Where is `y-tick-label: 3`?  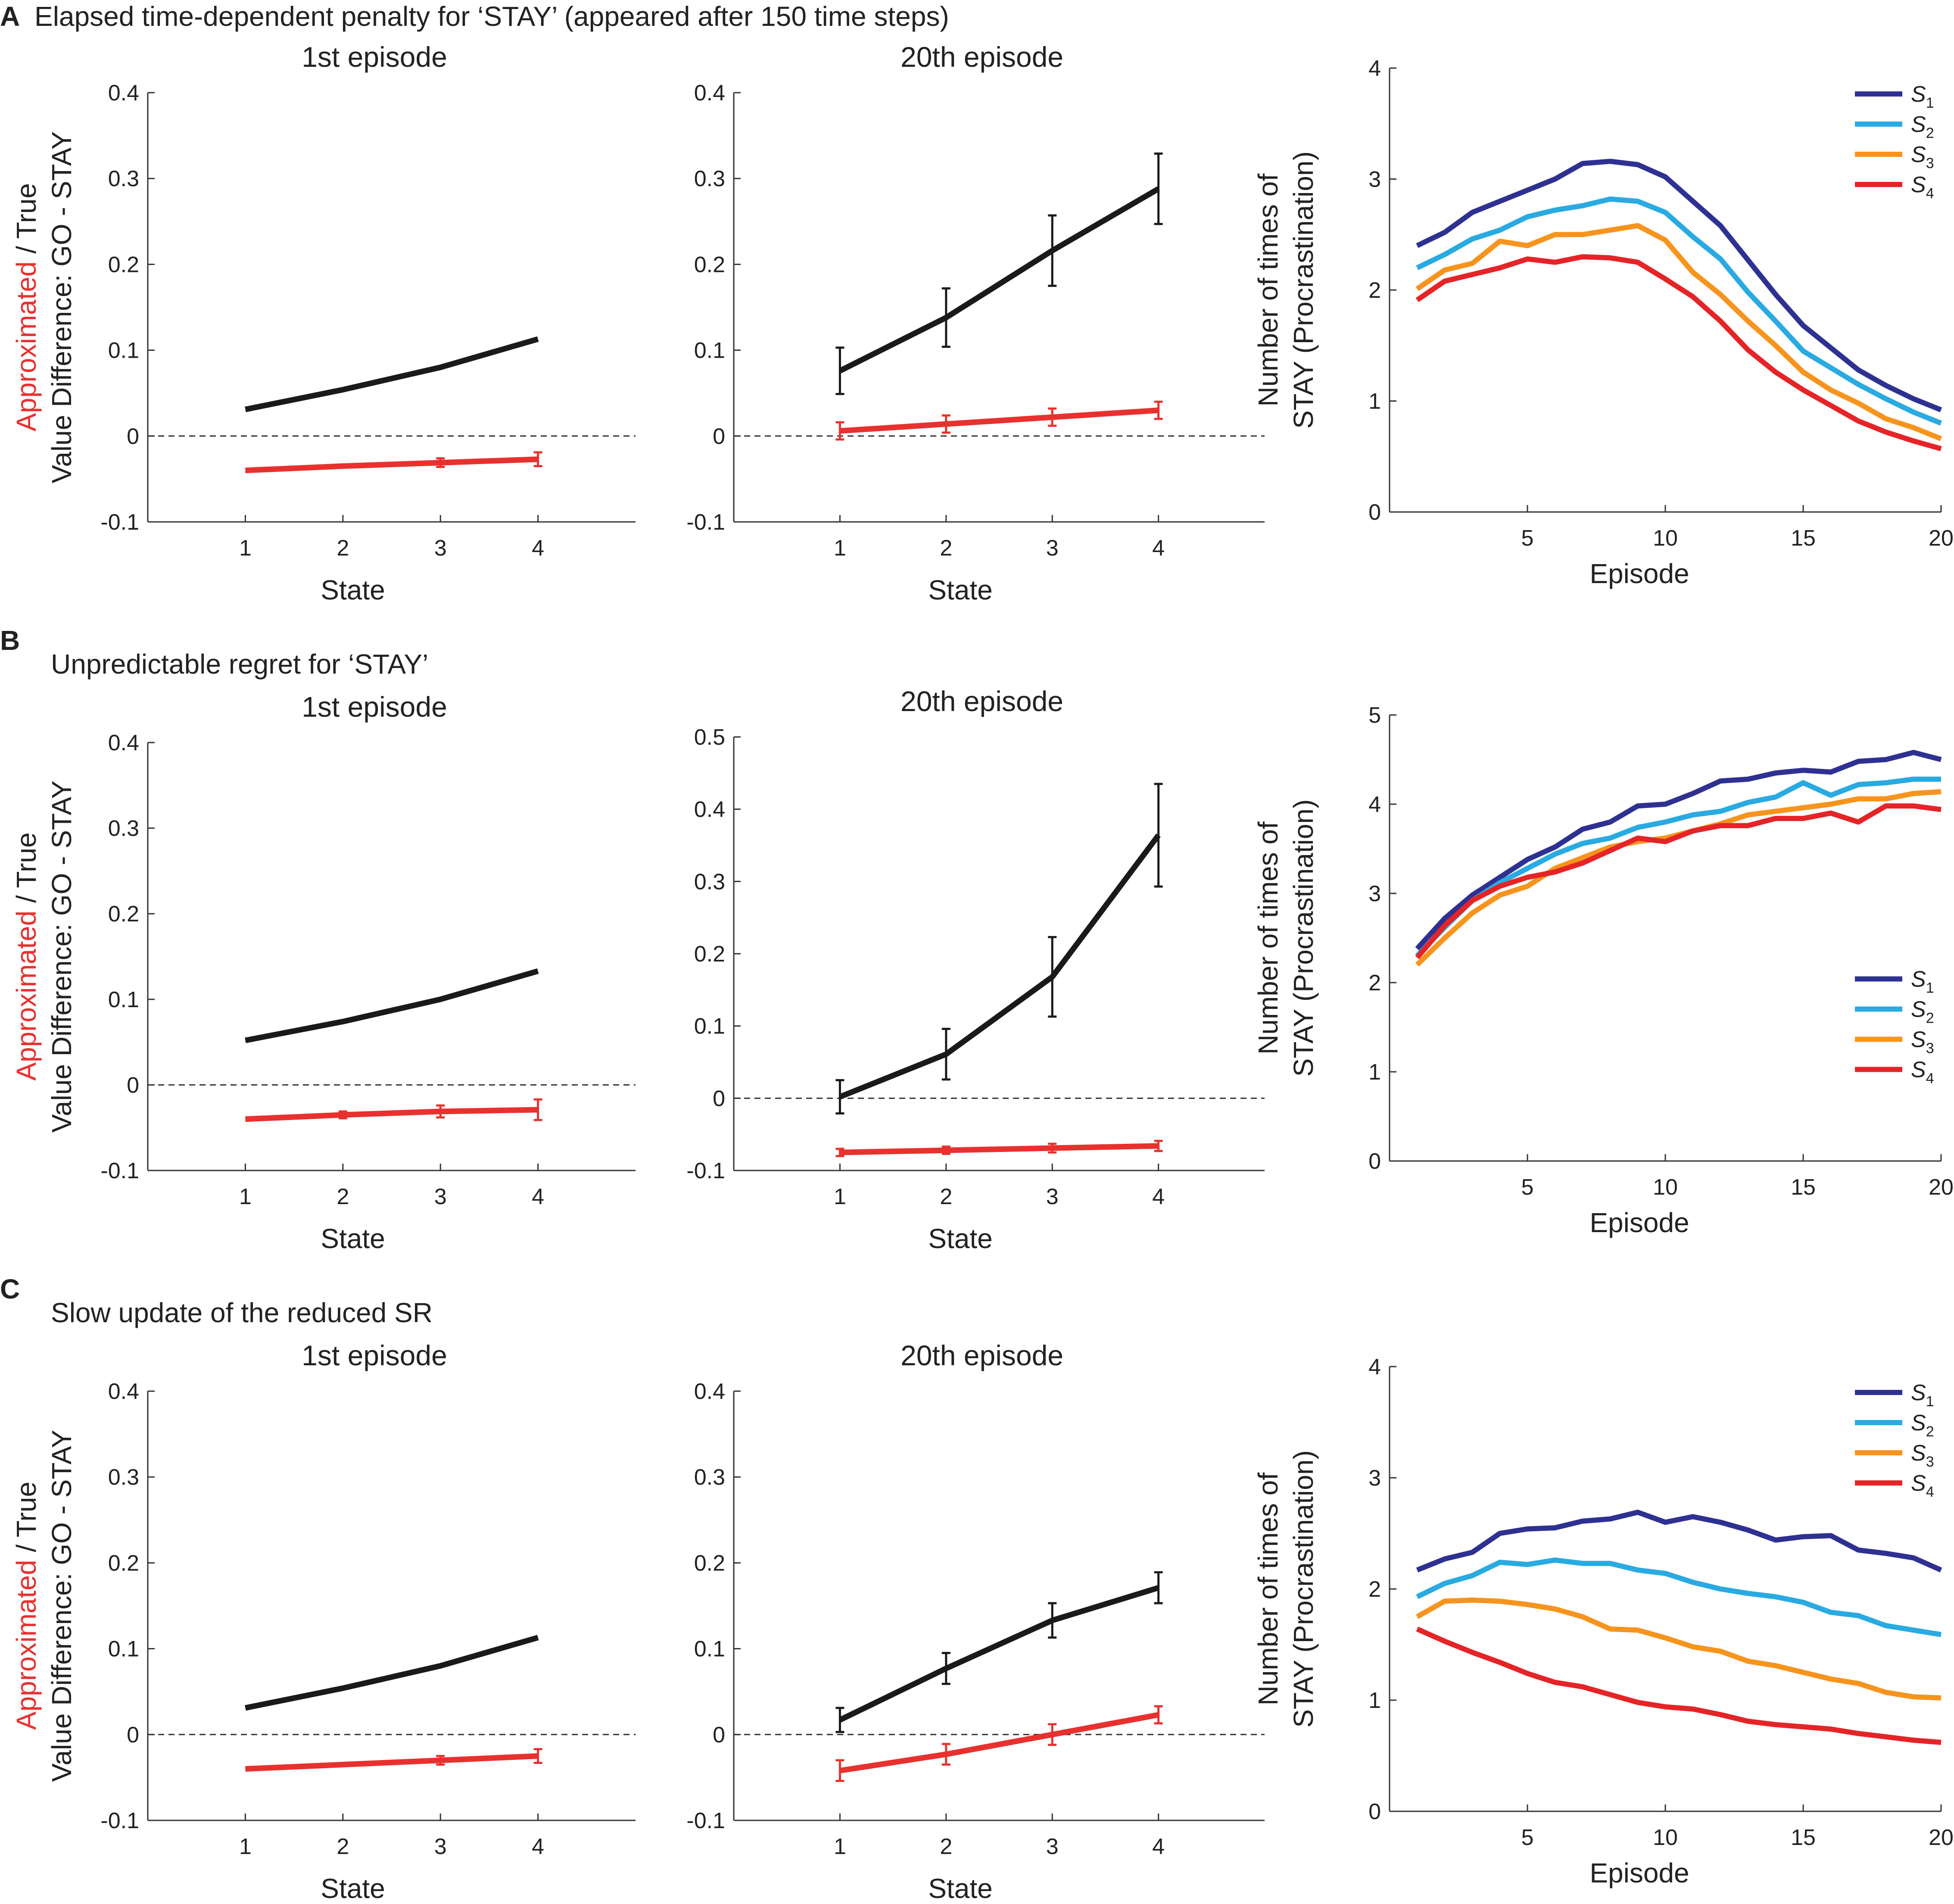
y-tick-label: 3 is located at coordinates (1374, 893).